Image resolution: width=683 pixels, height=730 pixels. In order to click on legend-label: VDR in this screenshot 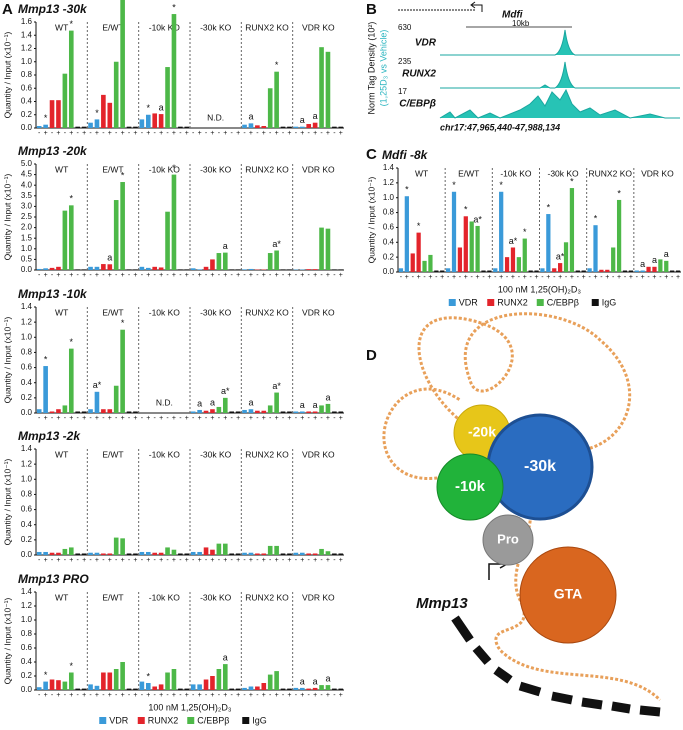, I will do `click(469, 302)`.